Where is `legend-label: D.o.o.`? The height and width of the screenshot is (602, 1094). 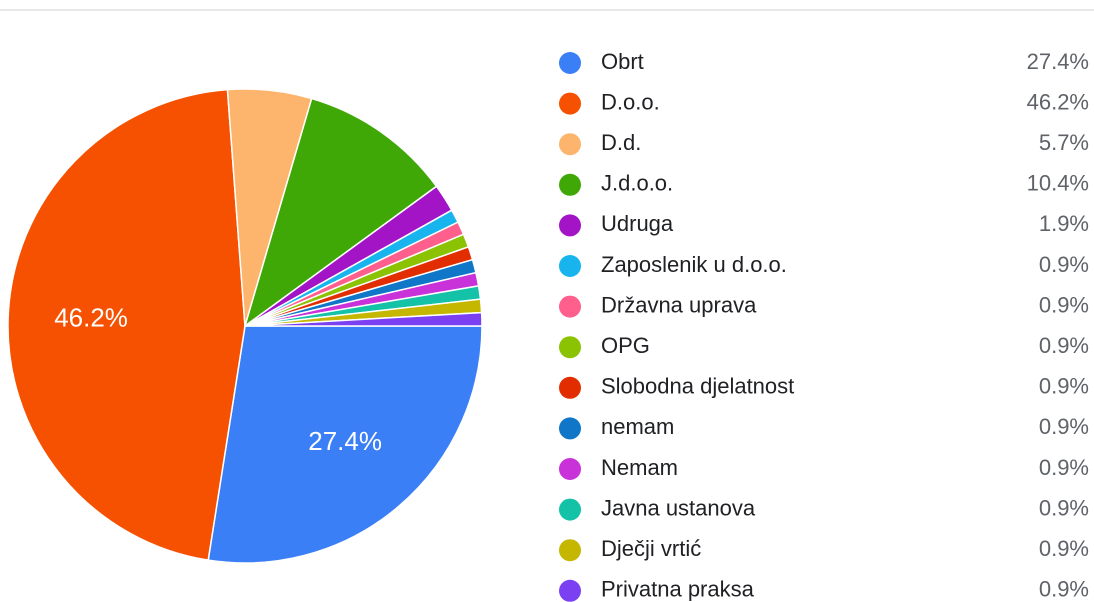
legend-label: D.o.o. is located at coordinates (630, 101).